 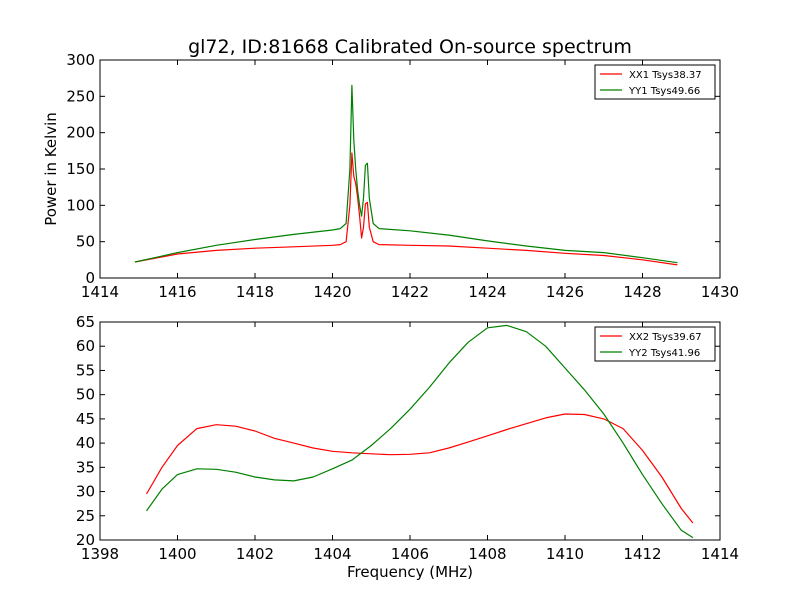 I want to click on bottom-y-tick-label: 35, so click(x=85, y=467).